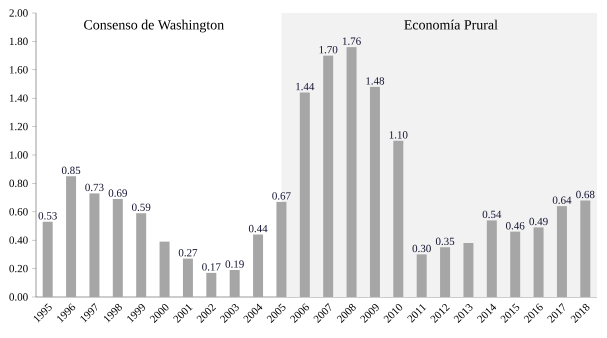 Image resolution: width=607 pixels, height=338 pixels. Describe the element at coordinates (19, 98) in the screenshot. I see `y-tick-label: 1.40` at that location.